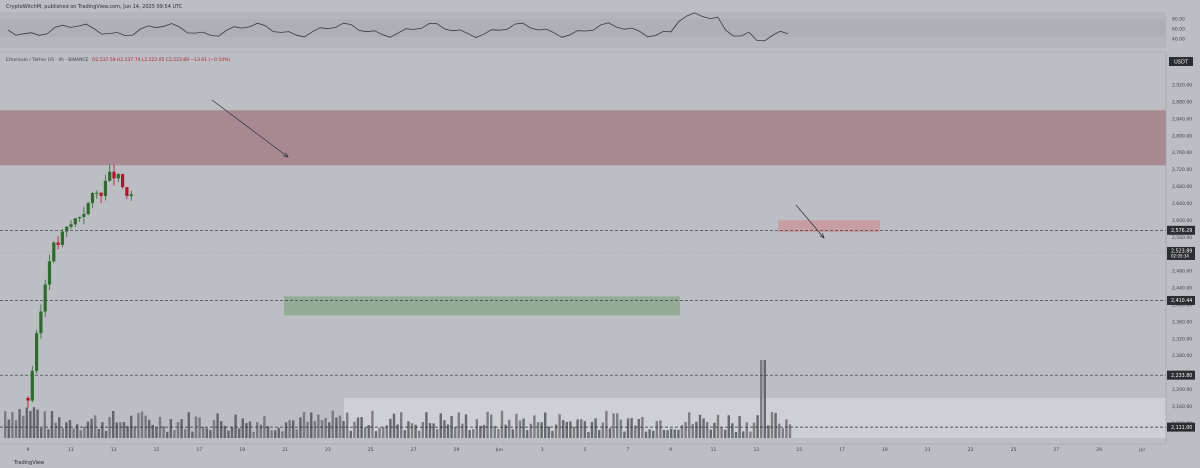 This screenshot has width=1200, height=468. I want to click on time-tick-label: 29, so click(1099, 450).